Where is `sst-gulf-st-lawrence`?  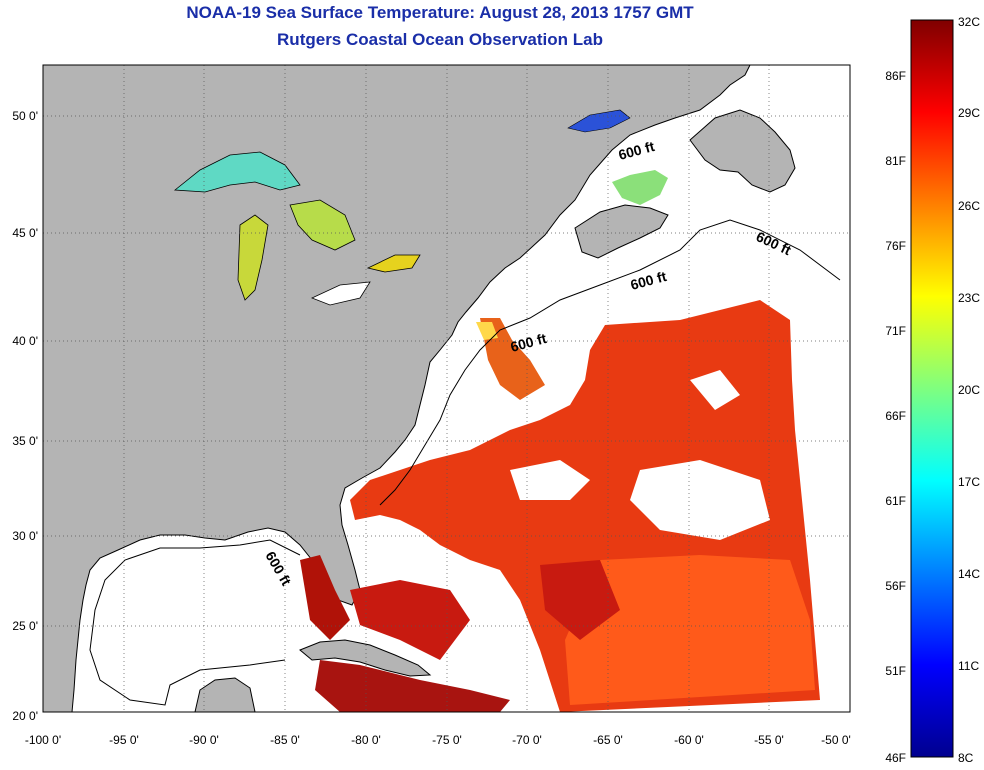
sst-gulf-st-lawrence is located at coordinates (599, 121).